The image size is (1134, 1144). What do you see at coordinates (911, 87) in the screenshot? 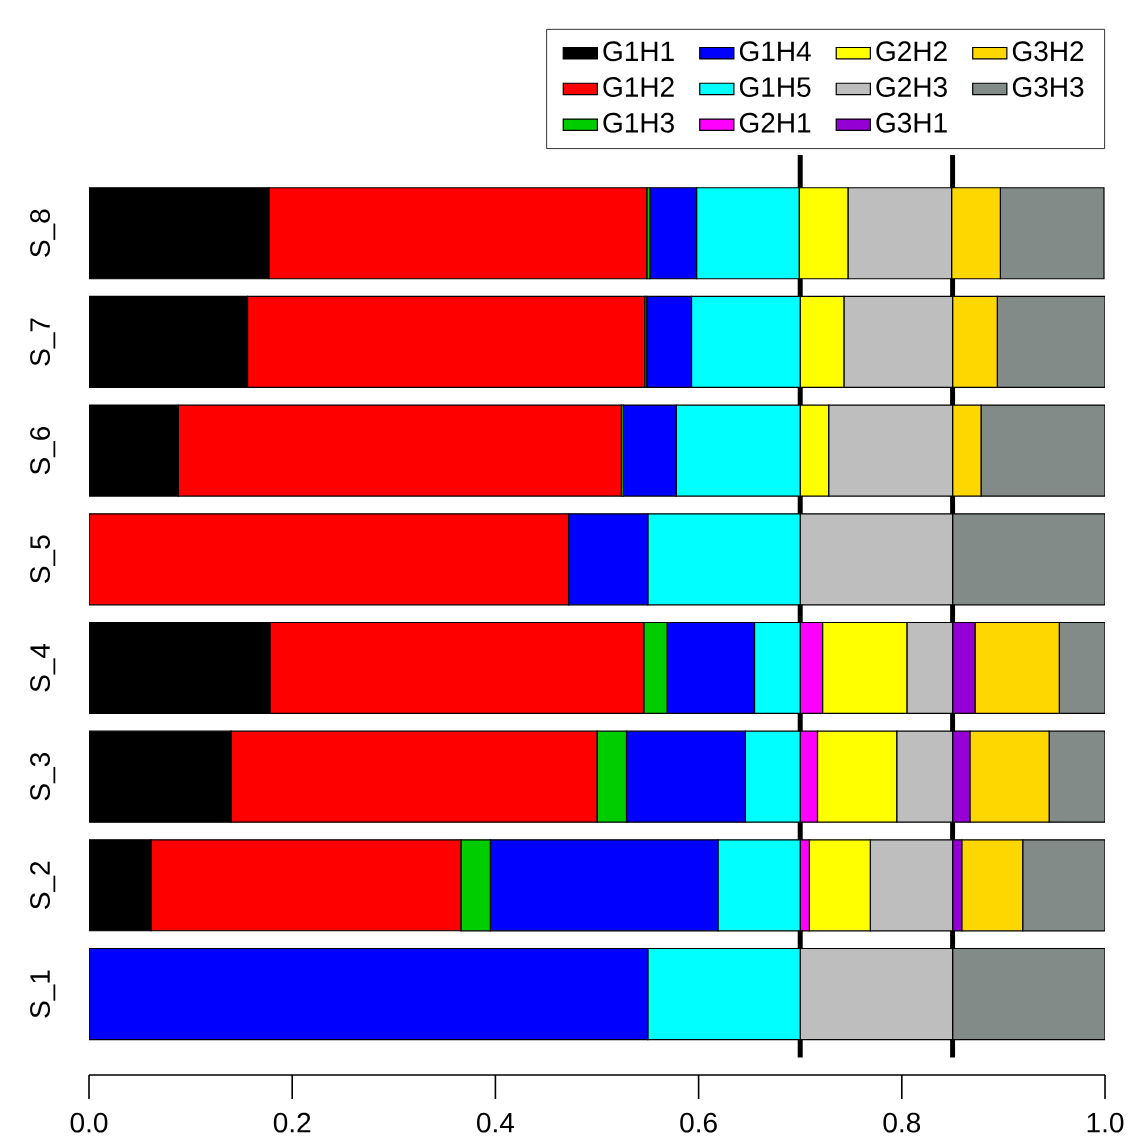
I see `legend-label: G2H3` at bounding box center [911, 87].